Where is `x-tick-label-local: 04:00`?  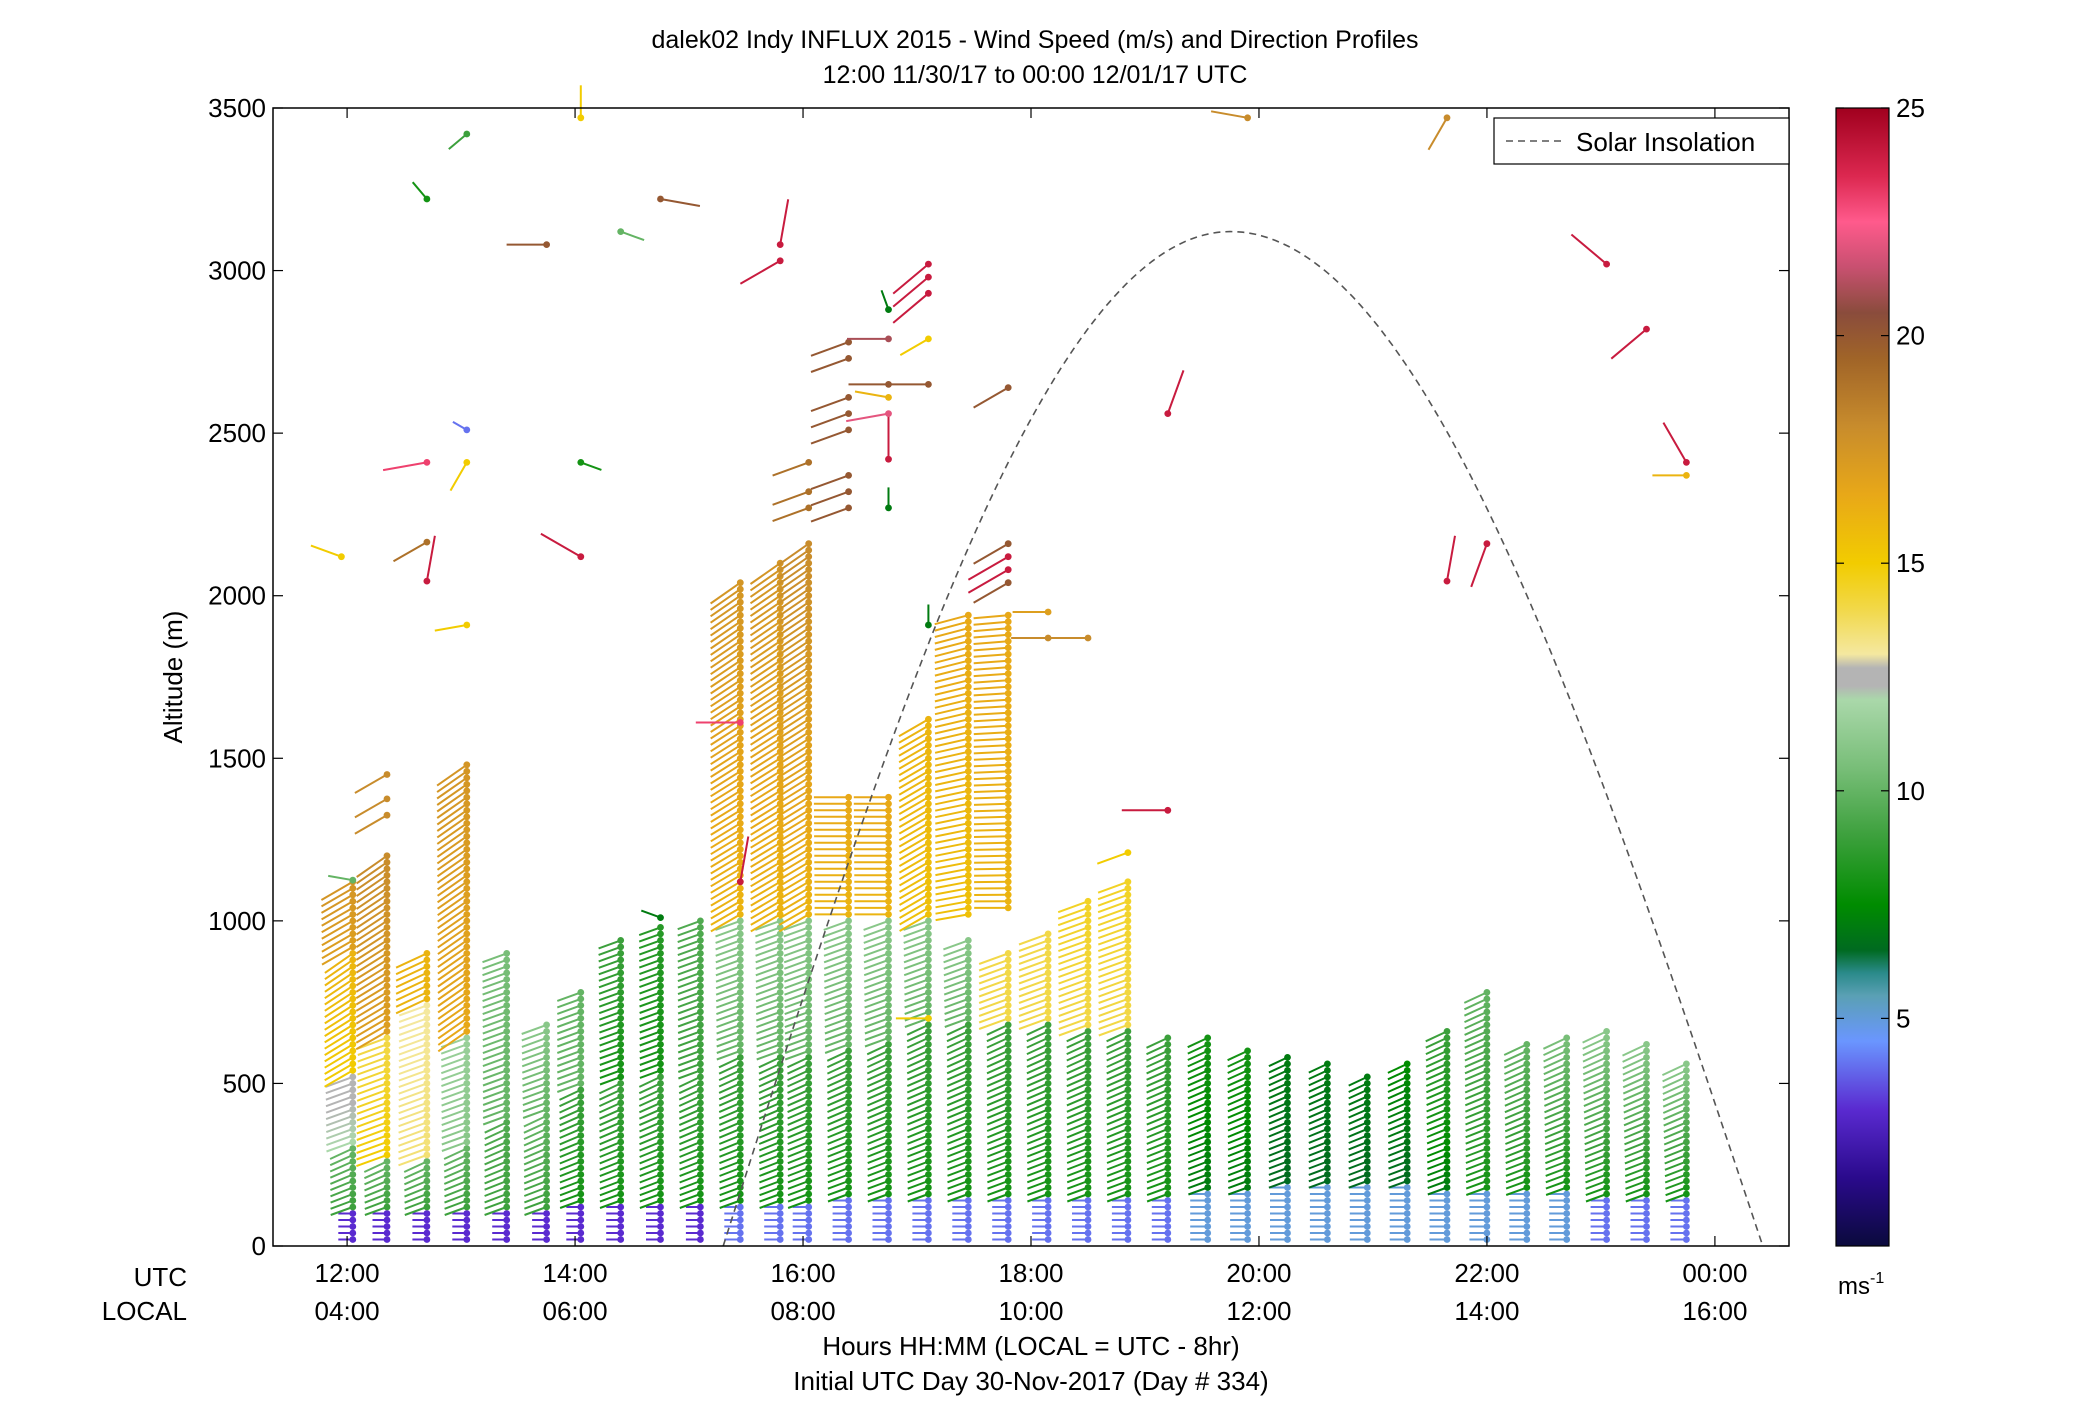 x-tick-label-local: 04:00 is located at coordinates (347, 1311).